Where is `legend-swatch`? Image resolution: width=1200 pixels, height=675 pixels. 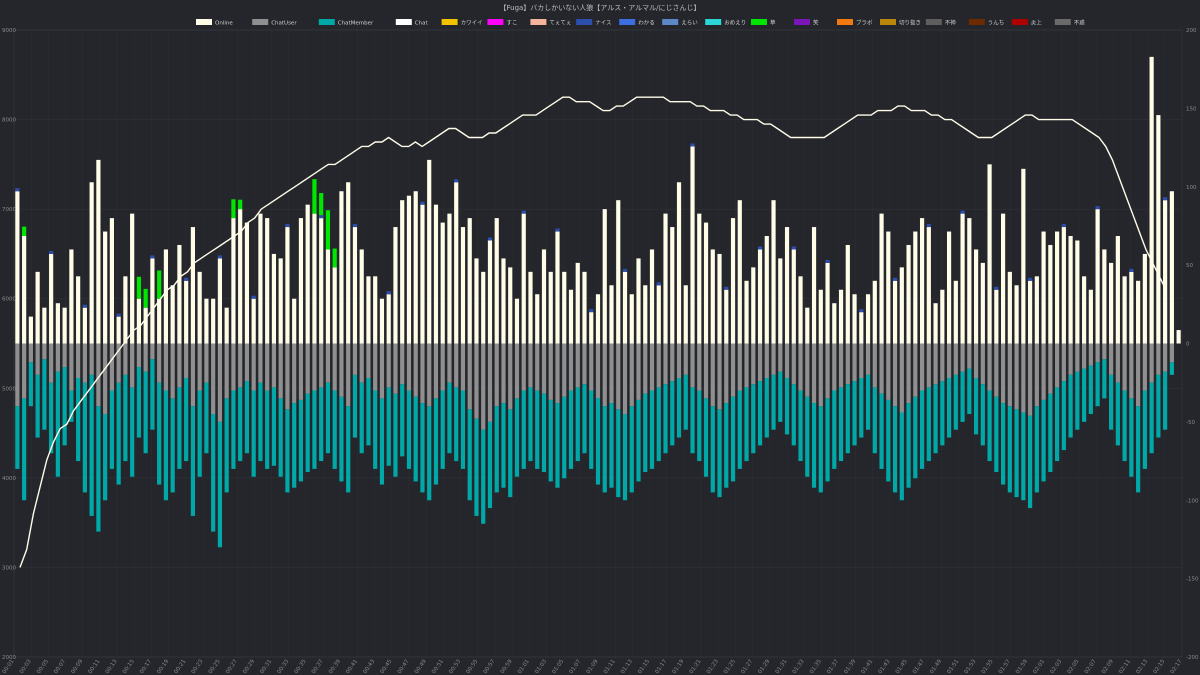 legend-swatch is located at coordinates (449, 22).